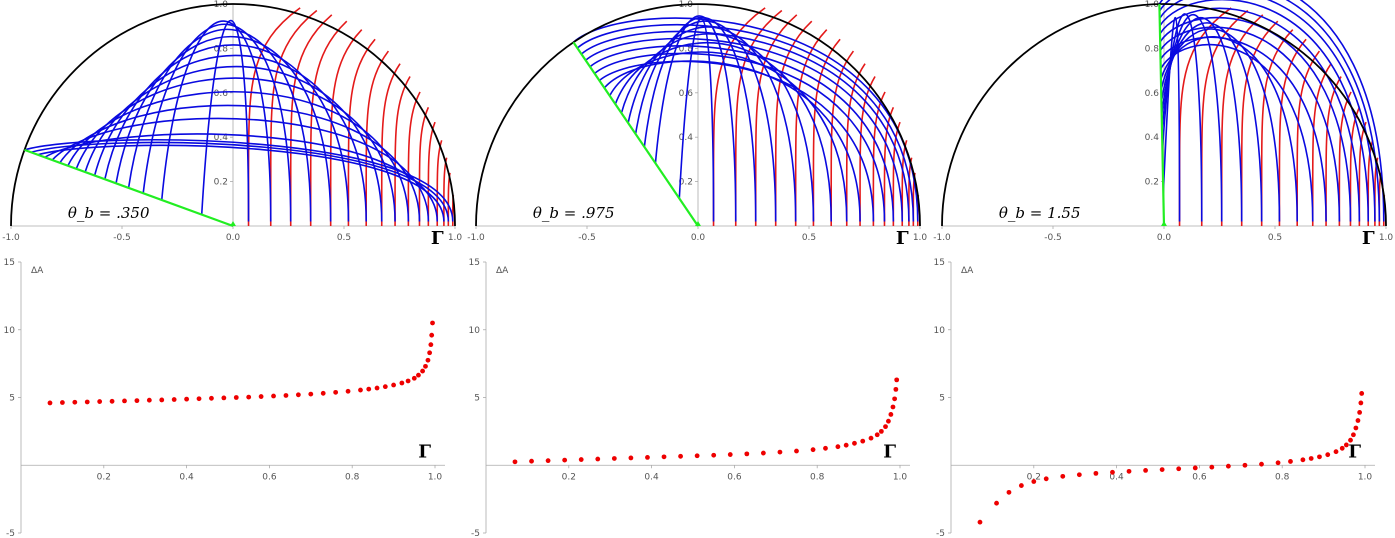 The height and width of the screenshot is (538, 1395). I want to click on x-tick-label: 0.2, so click(1034, 477).